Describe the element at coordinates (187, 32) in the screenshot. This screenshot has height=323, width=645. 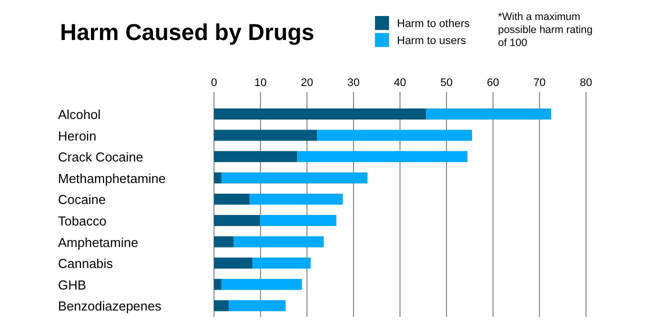
I see `chart-title: Harm Caused by Drugs` at that location.